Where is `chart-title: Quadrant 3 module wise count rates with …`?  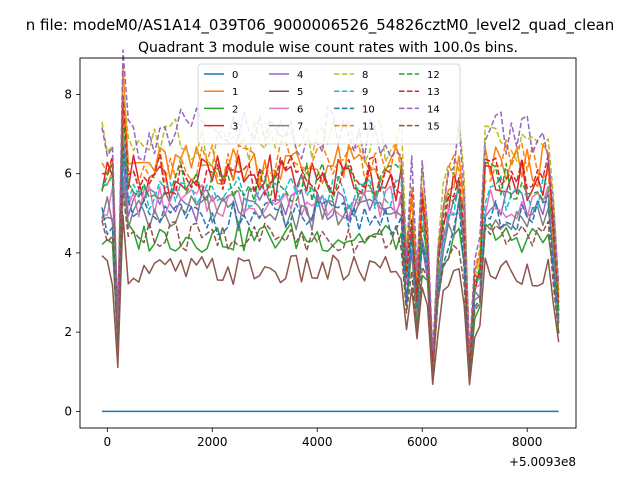 chart-title: Quadrant 3 module wise count rates with … is located at coordinates (328, 48).